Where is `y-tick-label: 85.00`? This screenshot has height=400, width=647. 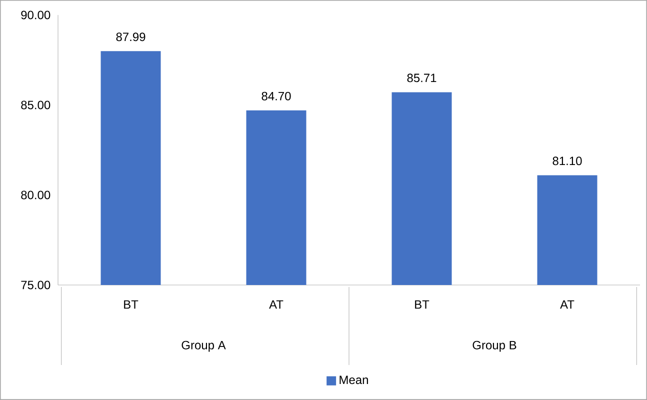 y-tick-label: 85.00 is located at coordinates (35, 105).